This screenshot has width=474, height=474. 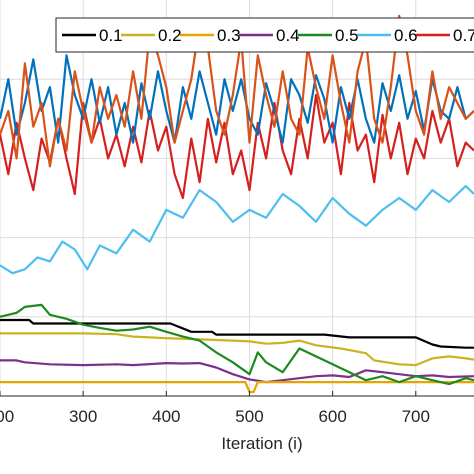 I want to click on x-tick-label: 500, so click(x=249, y=416).